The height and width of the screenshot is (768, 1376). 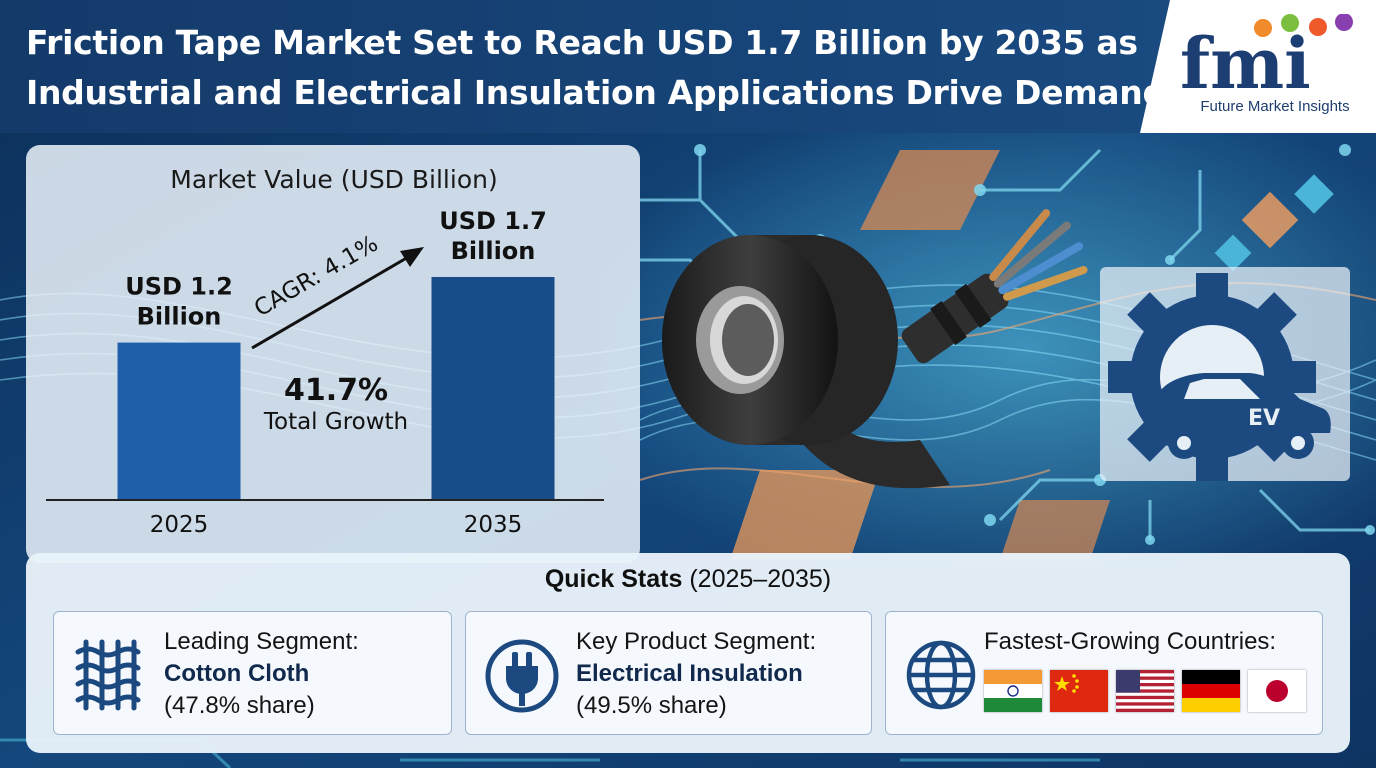 I want to click on fabric-weave-icon, so click(x=108, y=675).